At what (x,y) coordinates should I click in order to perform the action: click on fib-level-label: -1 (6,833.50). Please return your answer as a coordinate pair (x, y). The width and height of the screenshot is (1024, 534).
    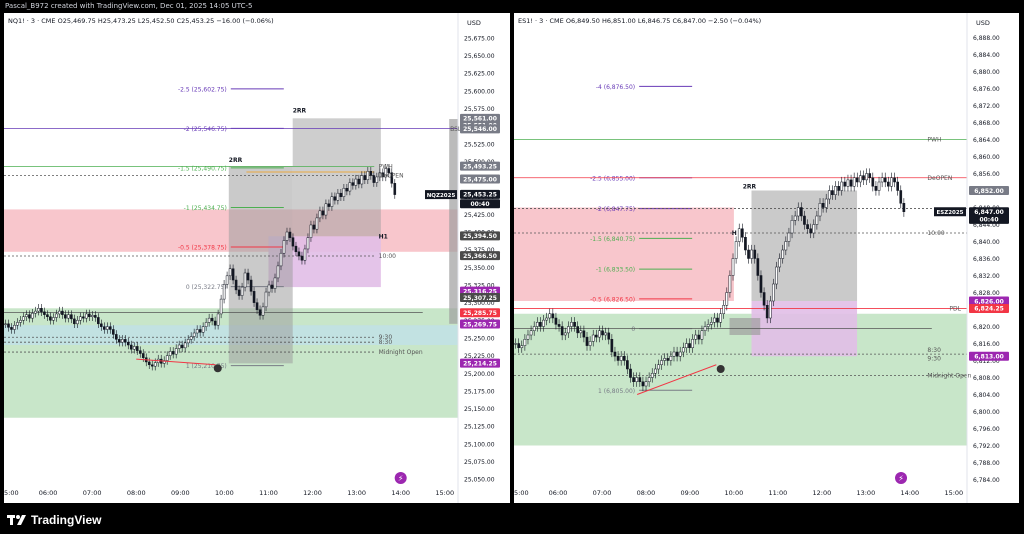
    Looking at the image, I should click on (615, 270).